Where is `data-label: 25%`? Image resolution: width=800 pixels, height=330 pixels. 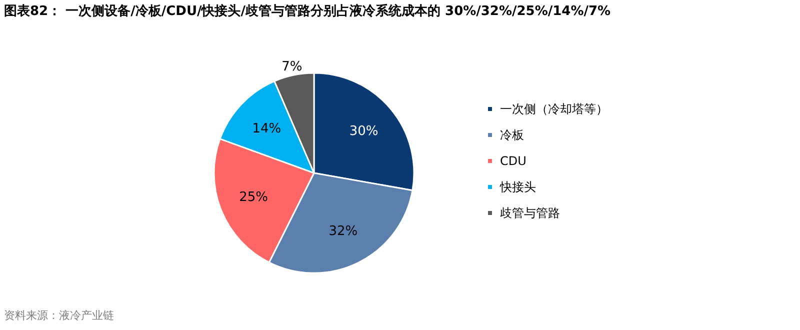 data-label: 25% is located at coordinates (253, 197).